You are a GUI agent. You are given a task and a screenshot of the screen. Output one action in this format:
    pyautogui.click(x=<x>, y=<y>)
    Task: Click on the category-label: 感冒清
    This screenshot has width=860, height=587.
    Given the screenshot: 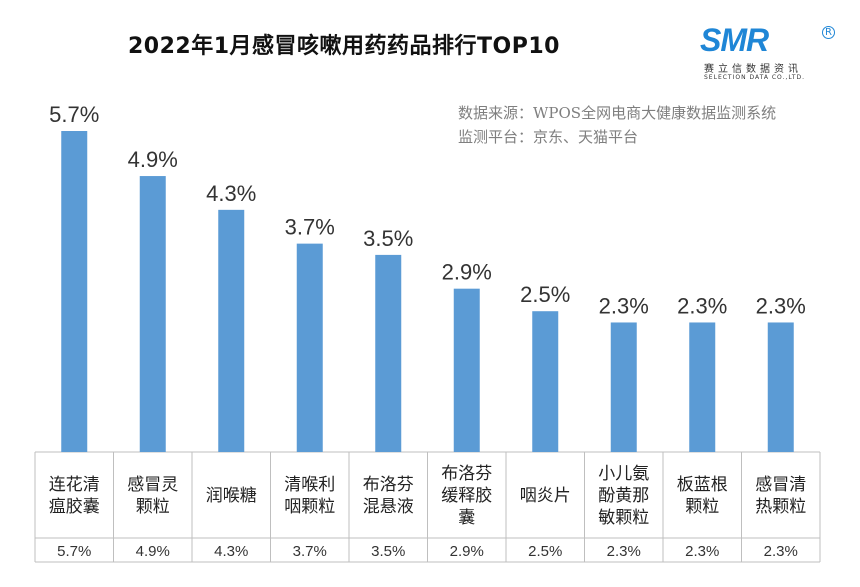 What is the action you would take?
    pyautogui.click(x=780, y=485)
    